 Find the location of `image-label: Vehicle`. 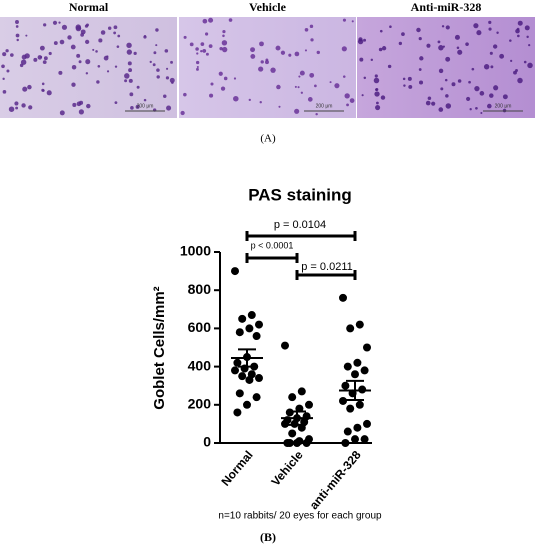

image-label: Vehicle is located at coordinates (268, 7).